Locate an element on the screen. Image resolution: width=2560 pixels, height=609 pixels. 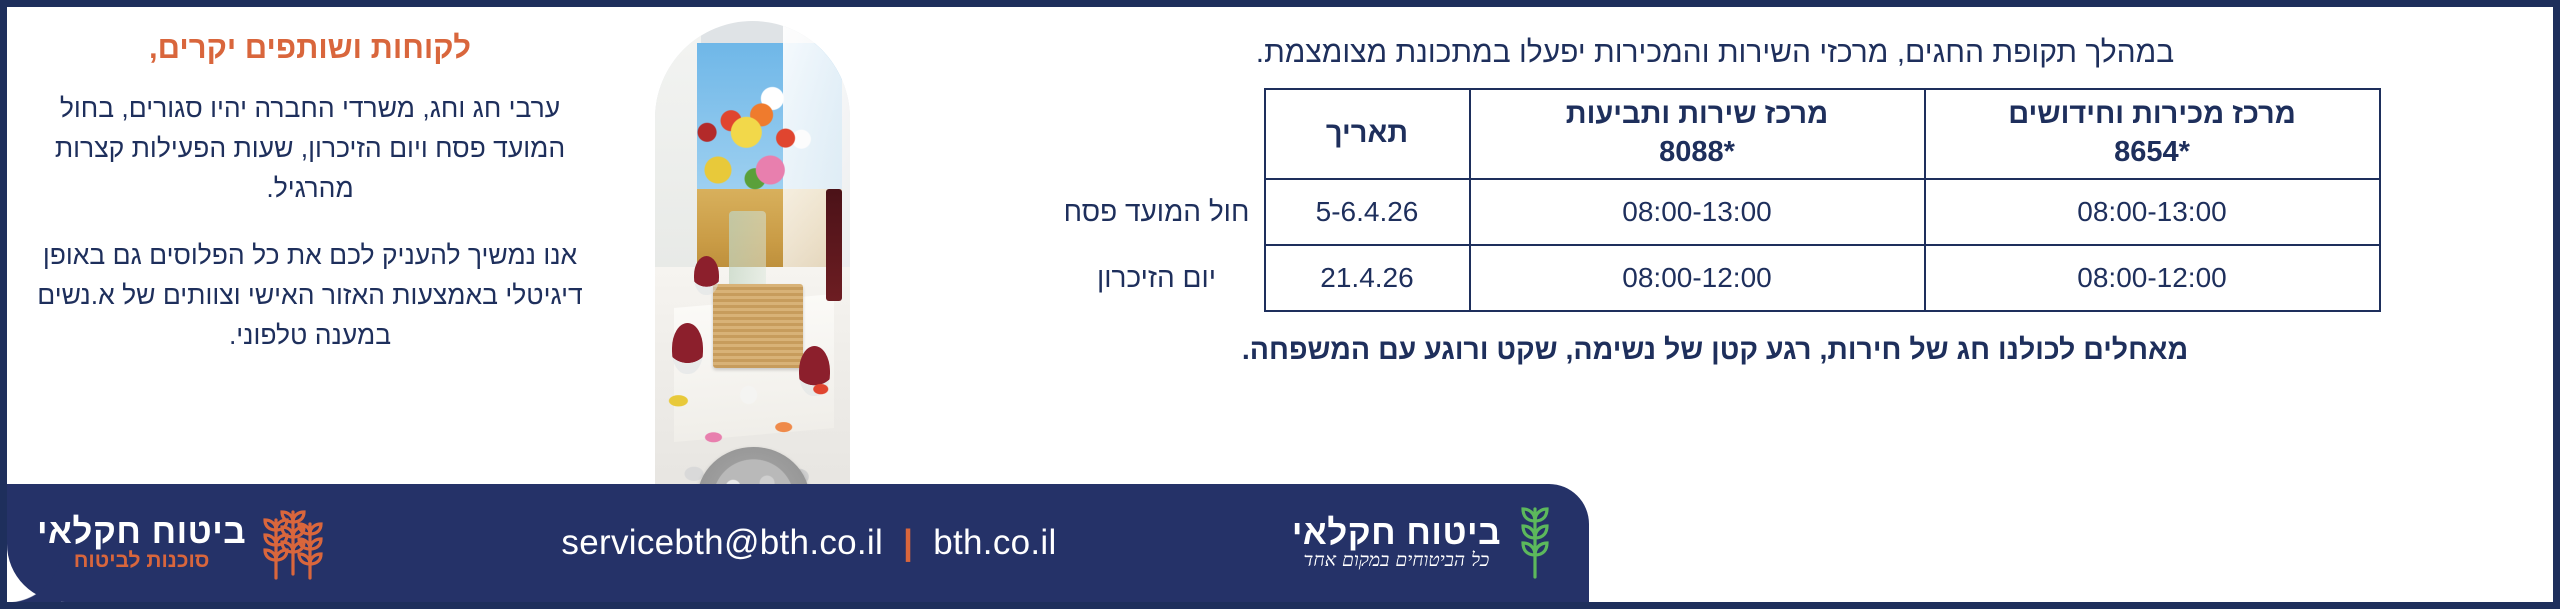
brand-lockup-insurance: ביטוח חקלאי כל הביטוחים במקום אחד is located at coordinates (1423, 543).